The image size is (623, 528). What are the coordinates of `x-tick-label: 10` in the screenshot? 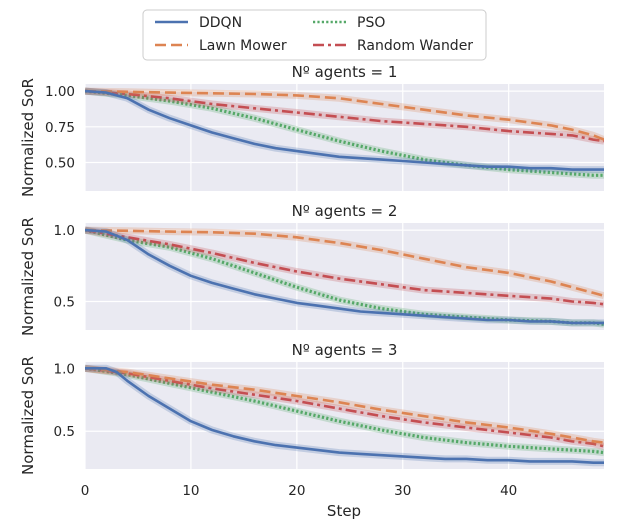 It's located at (190, 491).